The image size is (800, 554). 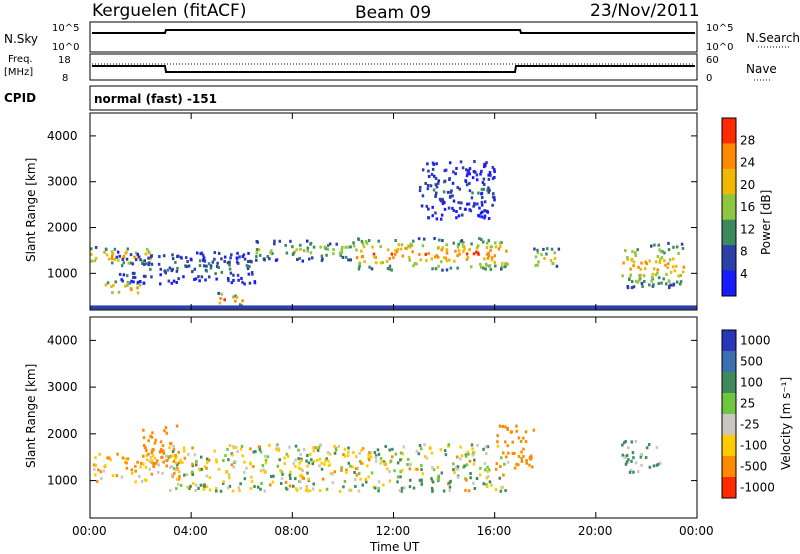 What do you see at coordinates (750, 425) in the screenshot?
I see `colorbar-tick-label: -25` at bounding box center [750, 425].